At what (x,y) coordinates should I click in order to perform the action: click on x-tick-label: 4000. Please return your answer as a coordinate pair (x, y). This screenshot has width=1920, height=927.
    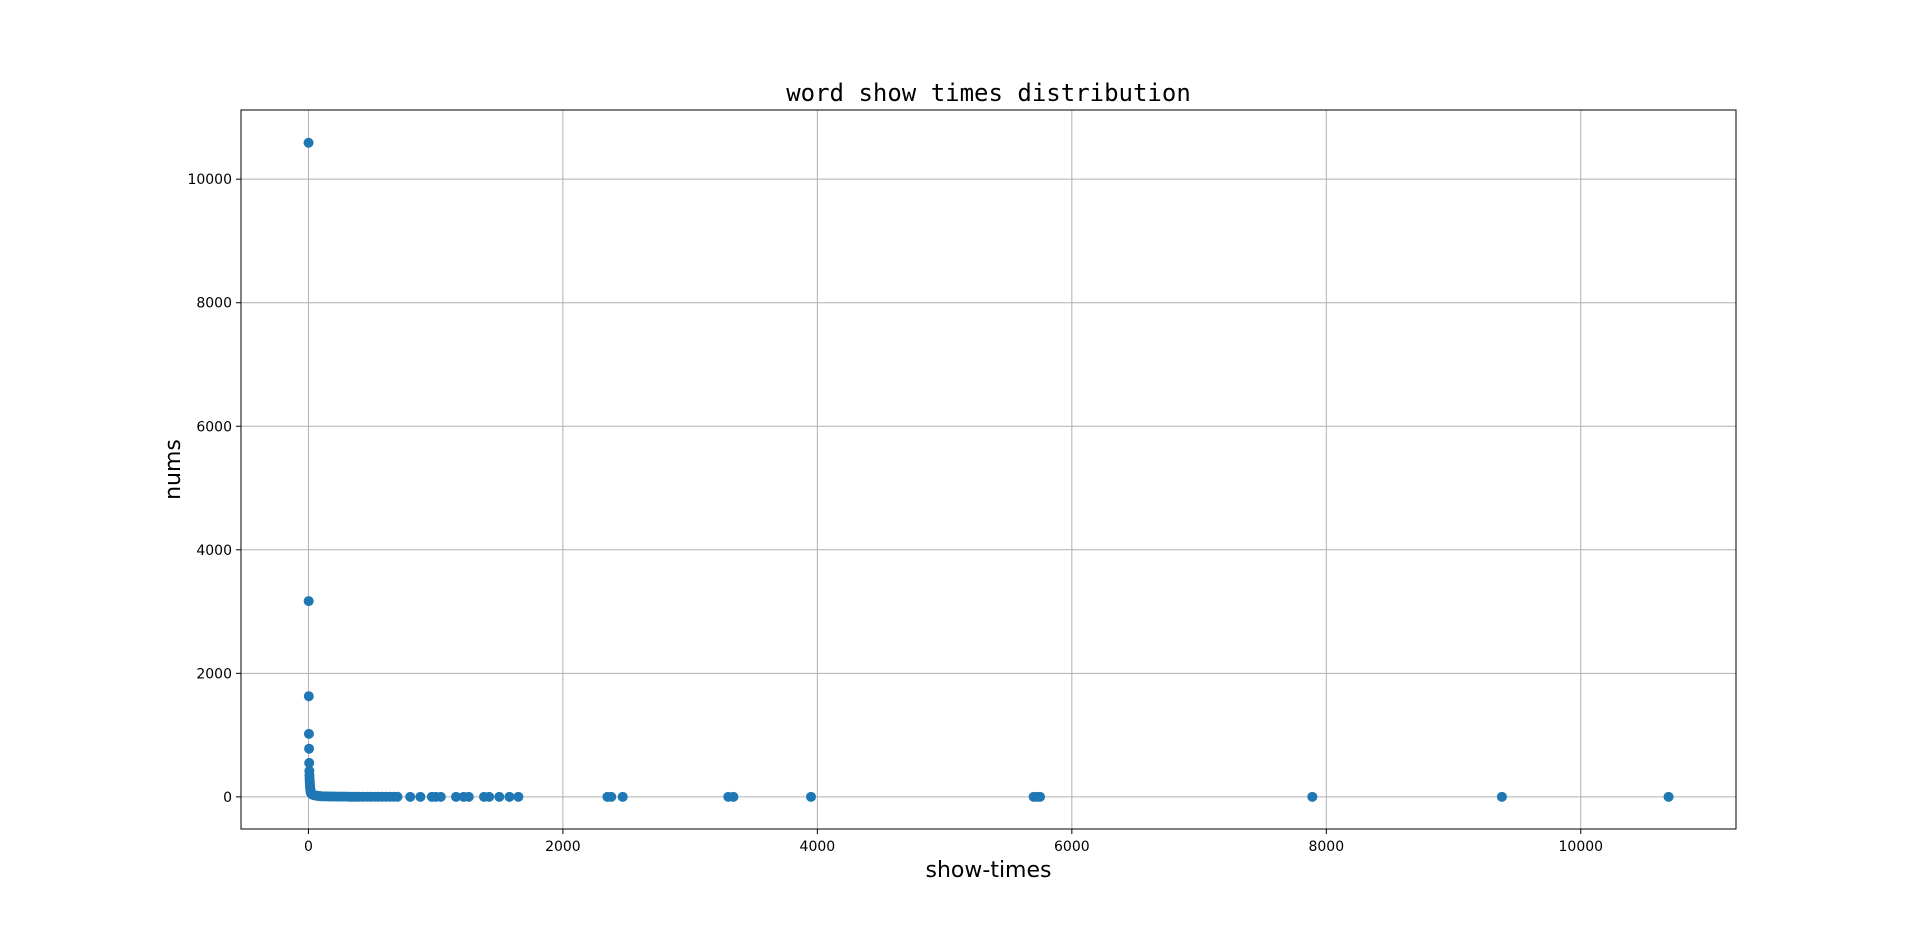
    Looking at the image, I should click on (818, 847).